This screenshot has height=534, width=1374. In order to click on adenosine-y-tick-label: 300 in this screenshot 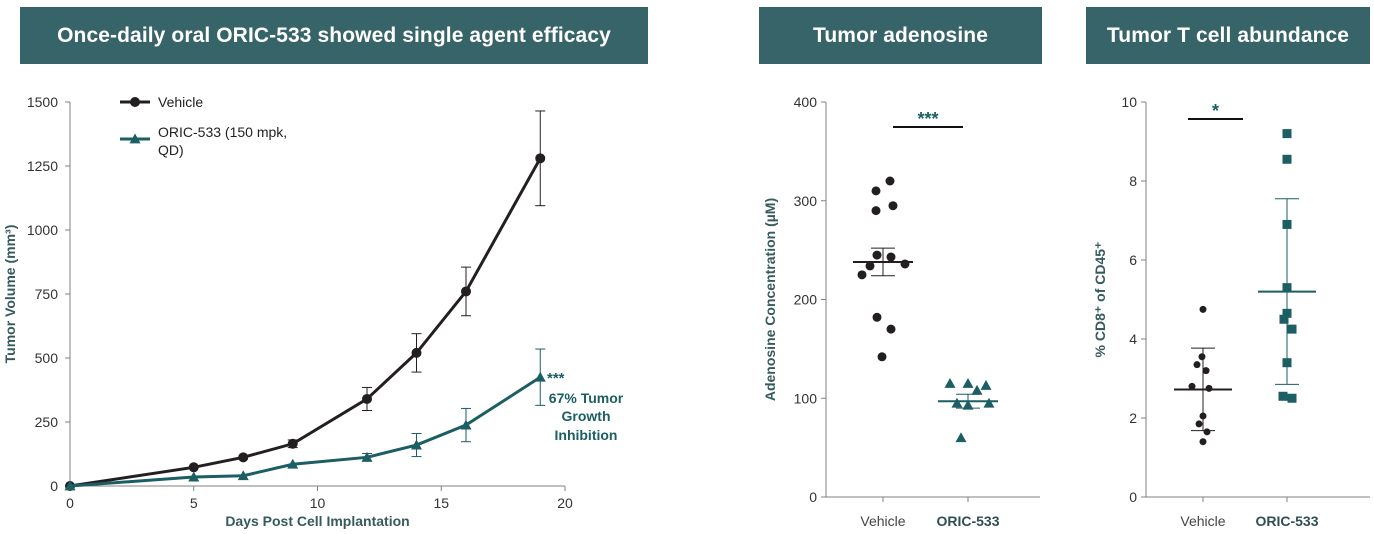, I will do `click(806, 201)`.